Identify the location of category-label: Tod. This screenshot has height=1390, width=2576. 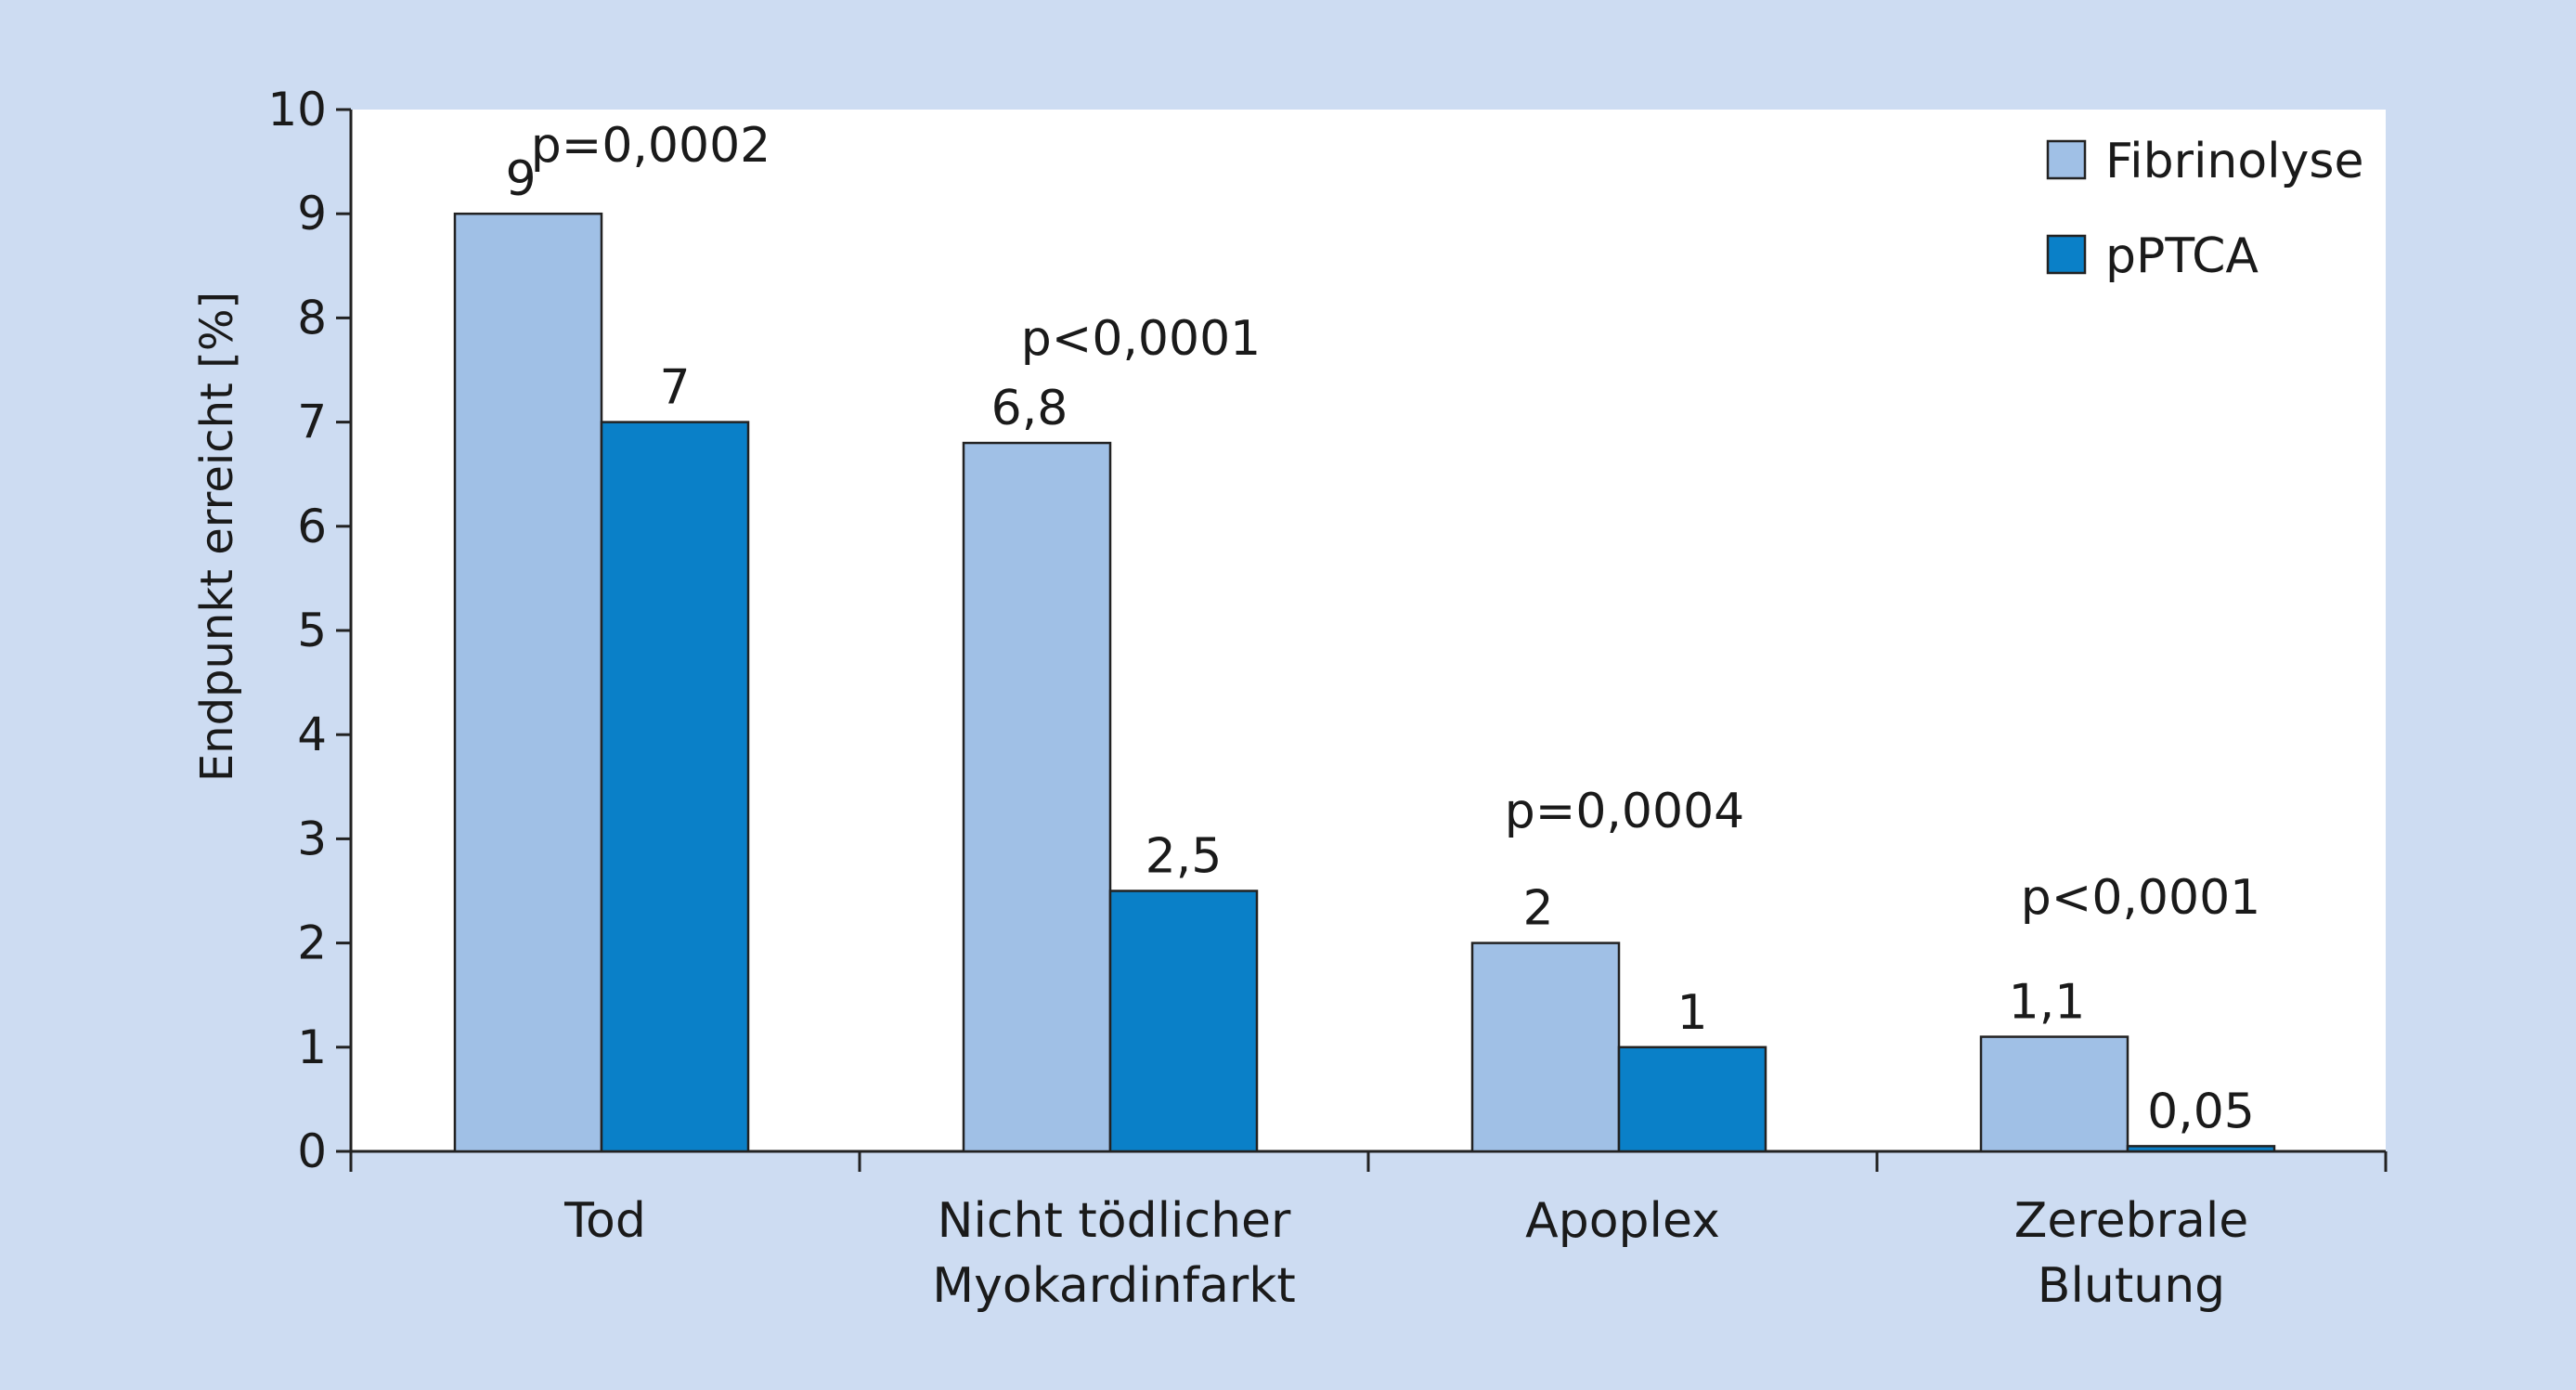
(604, 1221).